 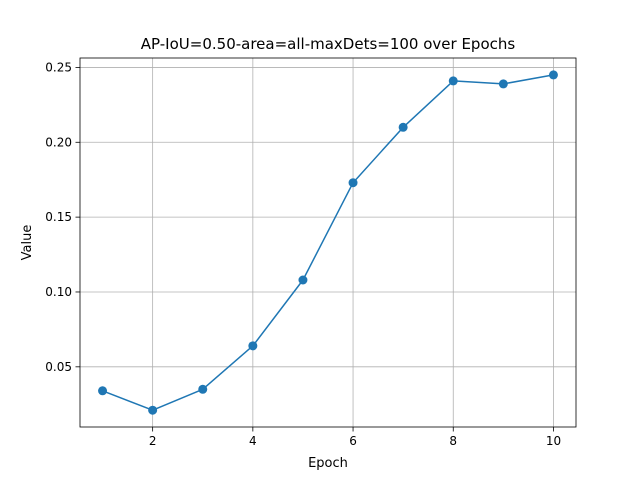 What do you see at coordinates (58, 217) in the screenshot?
I see `y-tick-label: 0.15` at bounding box center [58, 217].